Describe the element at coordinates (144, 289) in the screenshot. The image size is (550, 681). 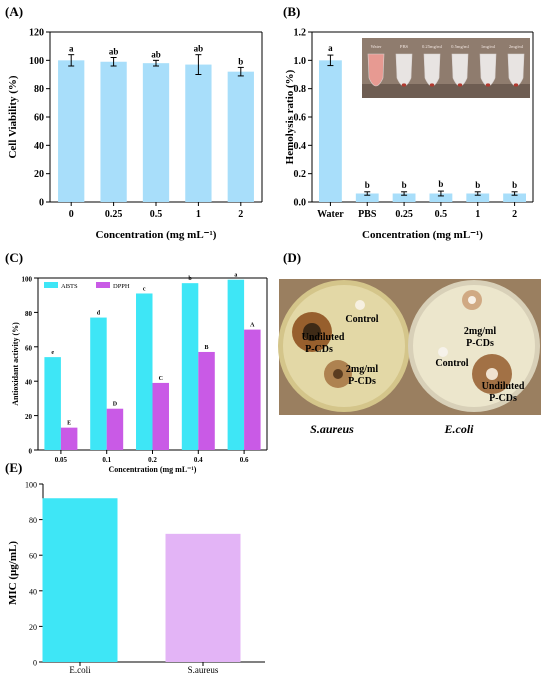
I see `significance-letter: c` at that location.